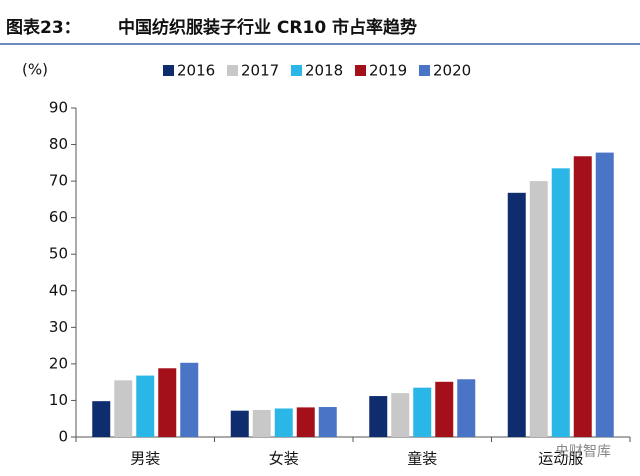 This screenshot has height=476, width=640. Describe the element at coordinates (58, 144) in the screenshot. I see `y-tick-label: 80` at that location.